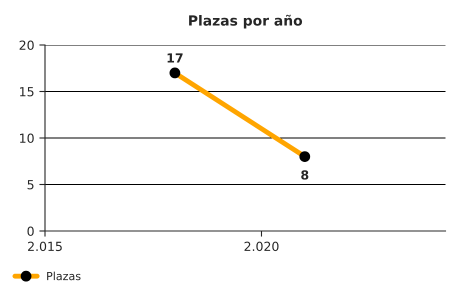  What do you see at coordinates (261, 247) in the screenshot?
I see `x-tick-label: 2.020` at bounding box center [261, 247].